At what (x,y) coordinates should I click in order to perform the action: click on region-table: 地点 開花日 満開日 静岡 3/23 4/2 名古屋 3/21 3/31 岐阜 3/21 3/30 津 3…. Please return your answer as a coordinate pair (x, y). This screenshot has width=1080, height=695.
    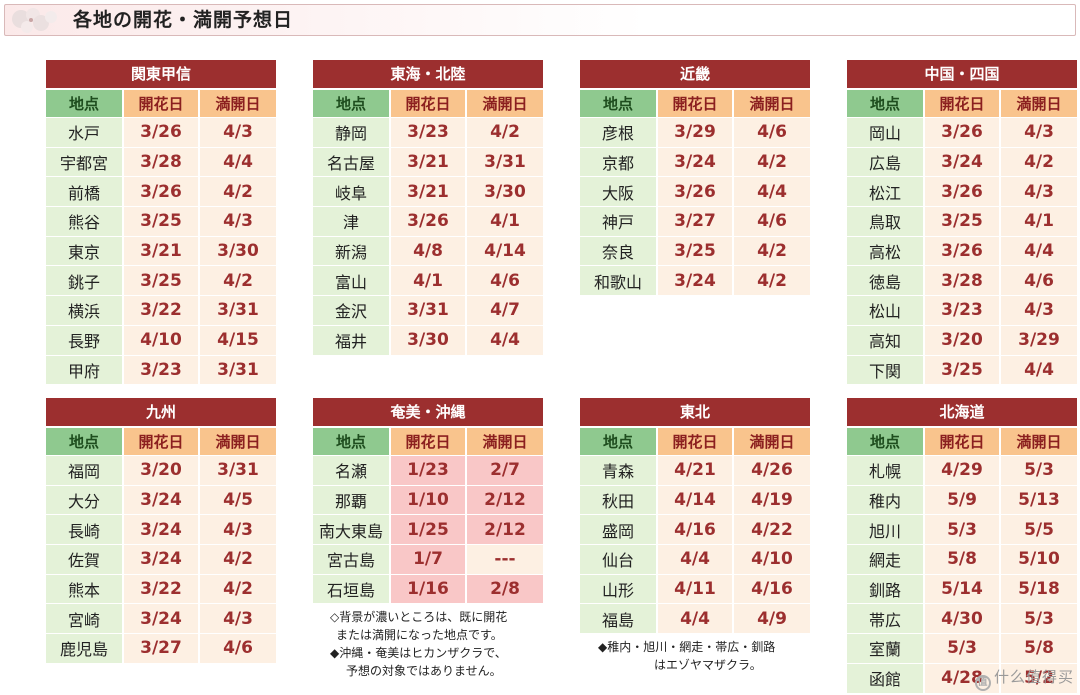
    Looking at the image, I should click on (428, 221).